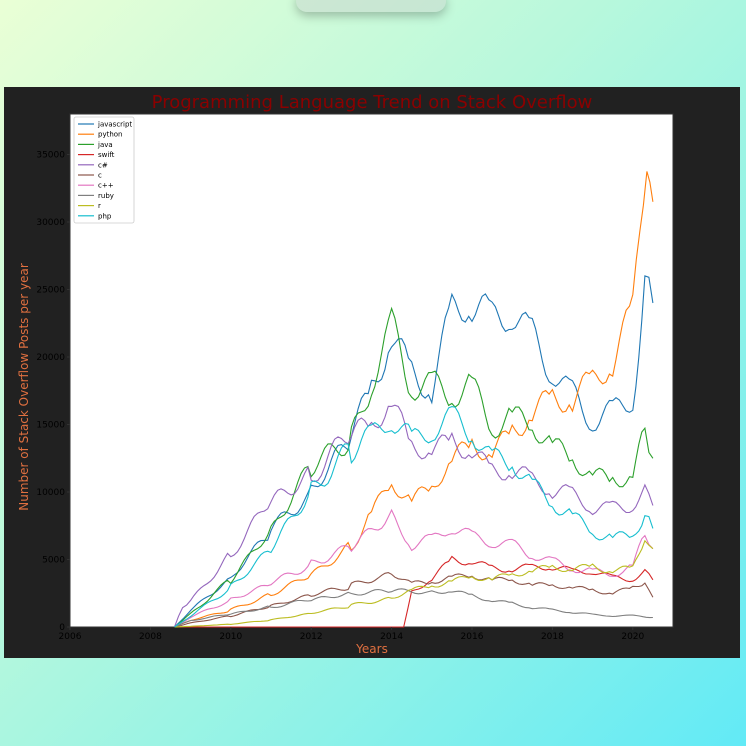  What do you see at coordinates (632, 637) in the screenshot?
I see `x-tick-label: 2020` at bounding box center [632, 637].